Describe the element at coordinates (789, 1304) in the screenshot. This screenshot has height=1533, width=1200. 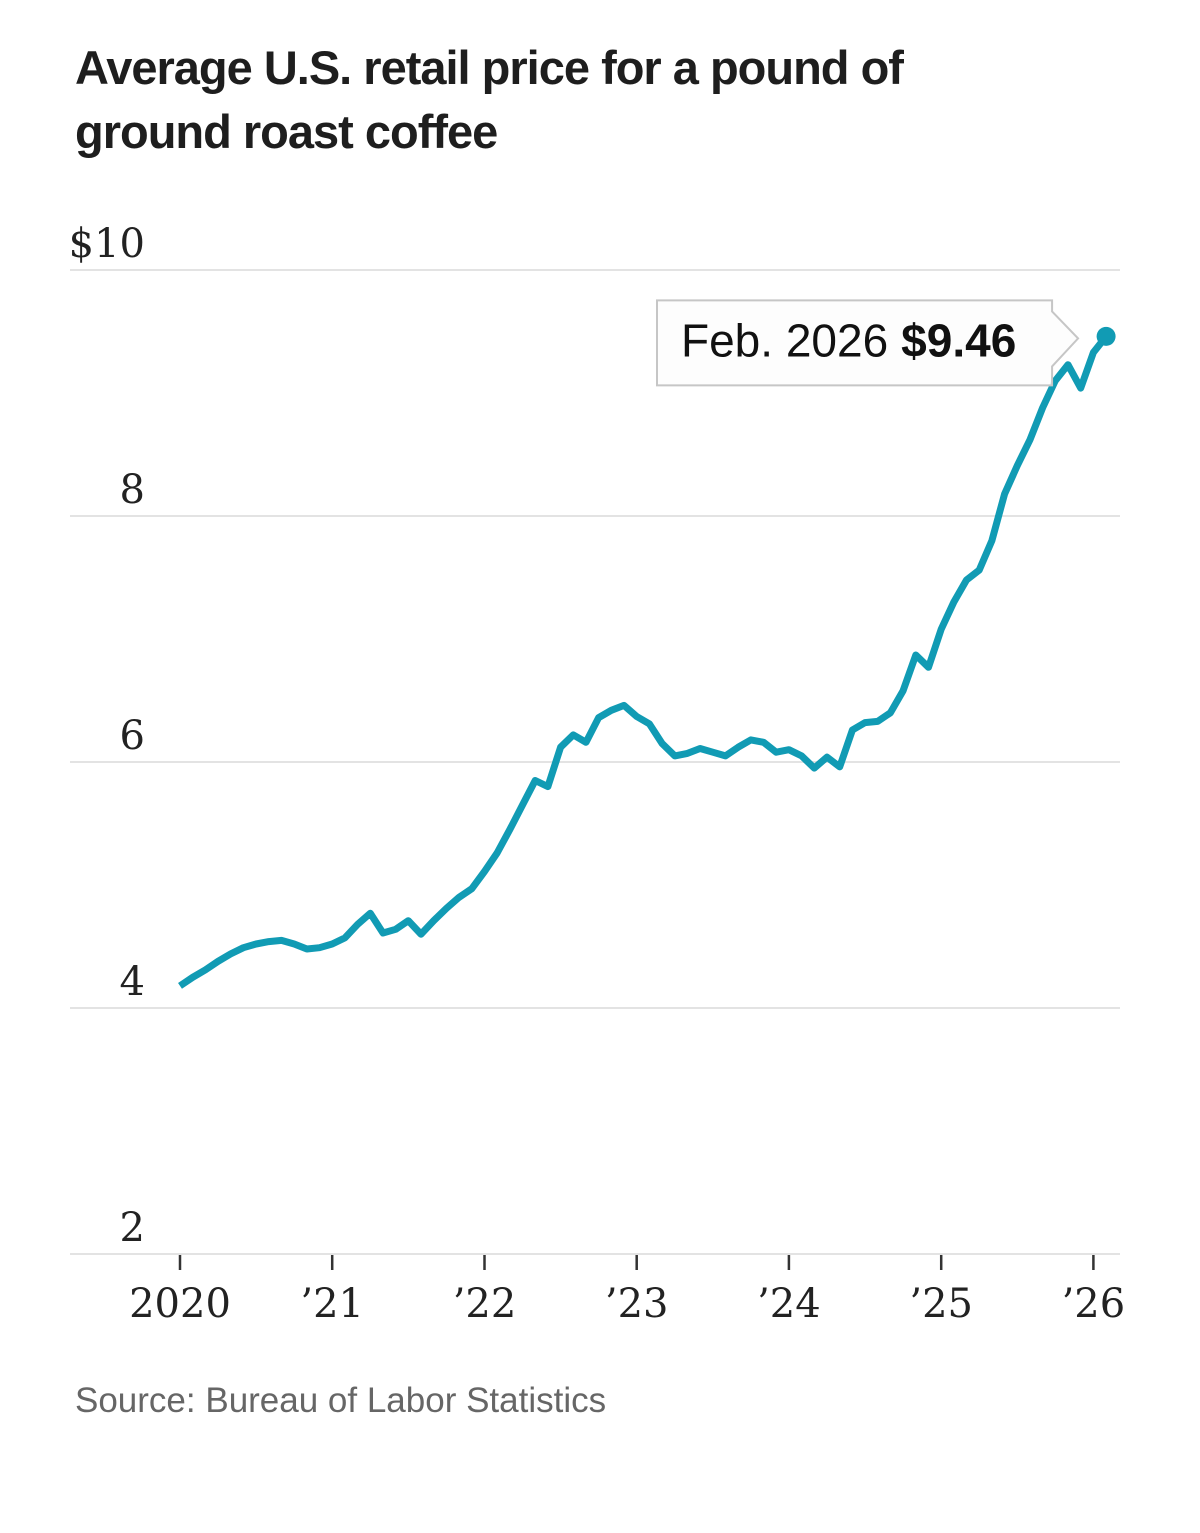
I see `x-axis-label: ’24` at that location.